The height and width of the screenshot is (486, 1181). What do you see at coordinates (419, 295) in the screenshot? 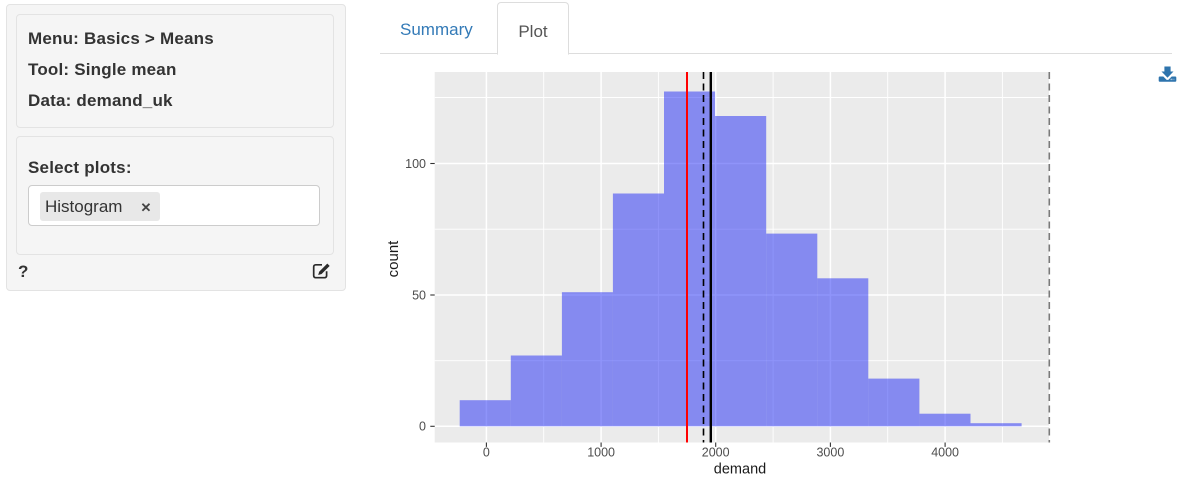
I see `svg-text: 50` at bounding box center [419, 295].